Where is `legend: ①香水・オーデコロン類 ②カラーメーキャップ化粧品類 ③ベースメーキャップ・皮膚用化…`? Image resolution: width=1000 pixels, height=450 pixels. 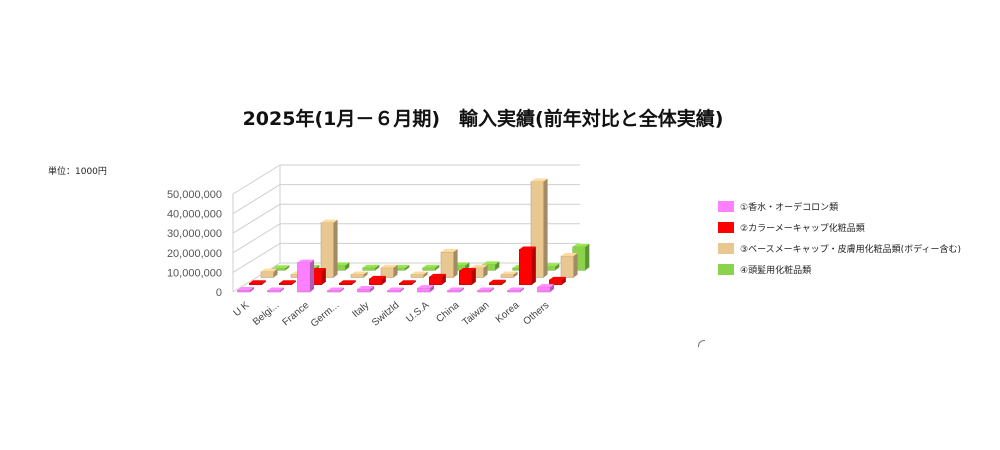 legend: ①香水・オーデコロン類 ②カラーメーキャップ化粧品類 ③ベースメーキャップ・皮膚用化… is located at coordinates (839, 238).